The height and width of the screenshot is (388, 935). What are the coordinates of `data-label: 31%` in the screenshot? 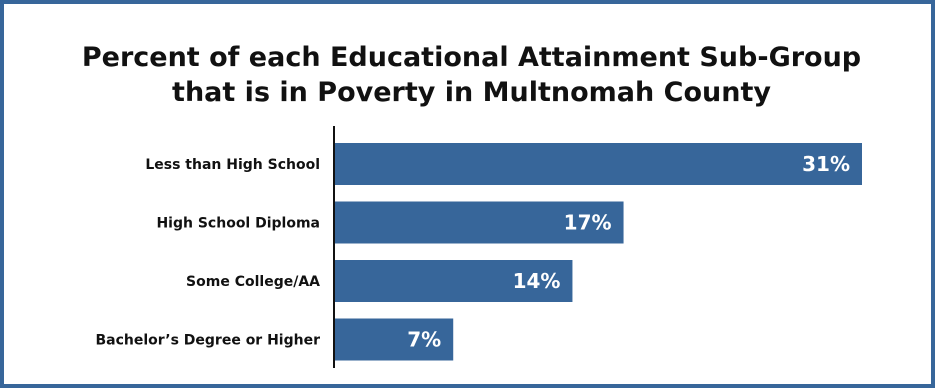 It's located at (826, 164).